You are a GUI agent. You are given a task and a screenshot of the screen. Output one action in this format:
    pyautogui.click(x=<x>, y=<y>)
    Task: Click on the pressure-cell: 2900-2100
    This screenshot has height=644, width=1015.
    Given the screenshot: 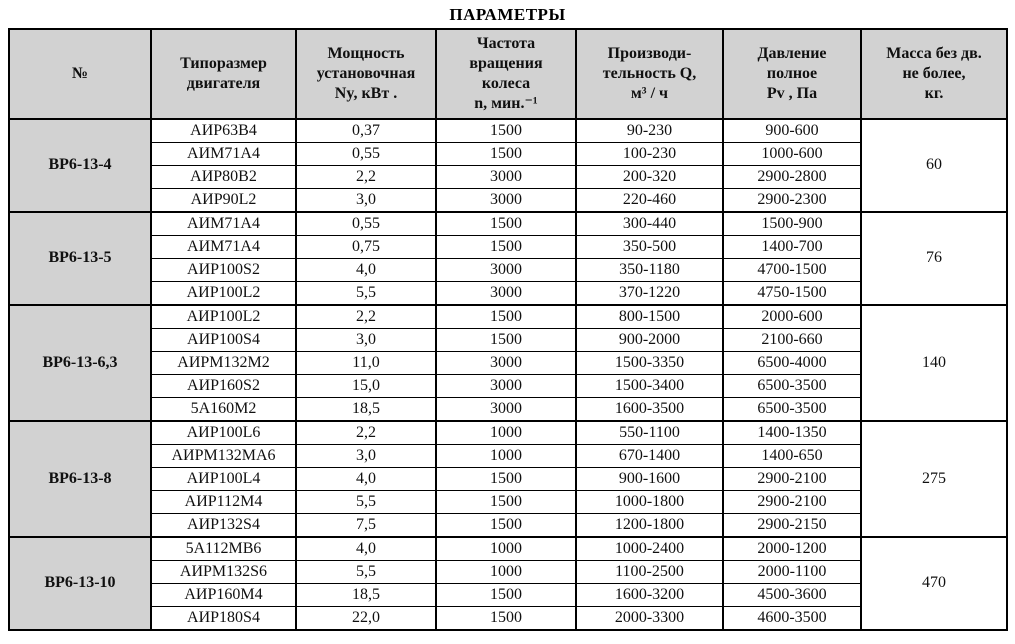 What is the action you would take?
    pyautogui.click(x=792, y=502)
    